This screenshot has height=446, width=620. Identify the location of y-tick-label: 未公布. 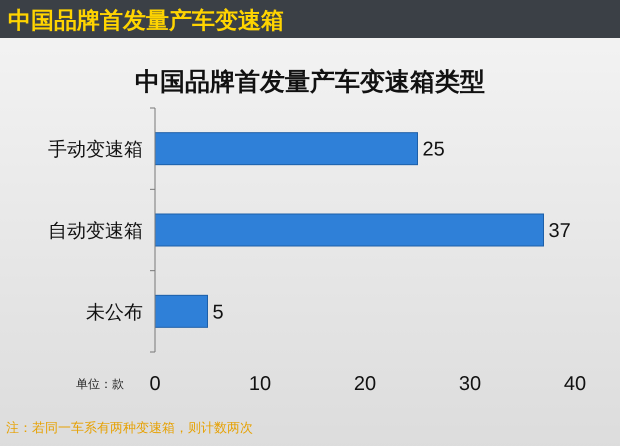
(114, 313).